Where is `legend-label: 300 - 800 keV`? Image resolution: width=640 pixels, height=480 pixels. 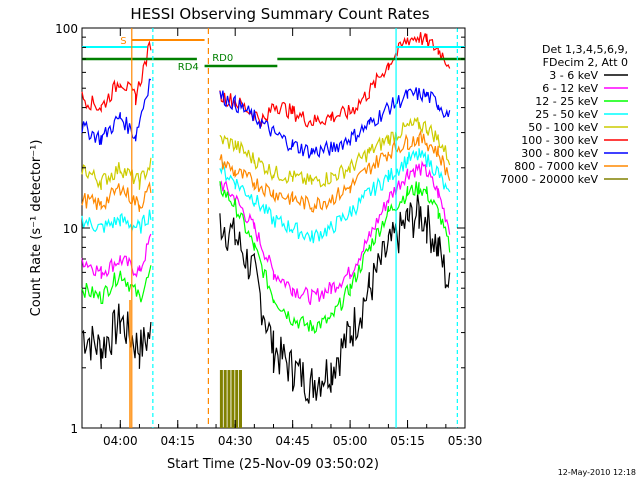 legend-label: 300 - 800 keV is located at coordinates (559, 153).